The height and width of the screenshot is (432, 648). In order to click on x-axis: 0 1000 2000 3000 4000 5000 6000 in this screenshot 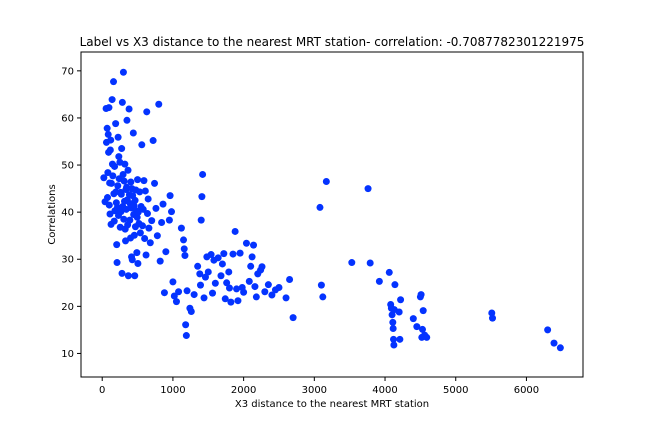, I will do `click(319, 386)`.